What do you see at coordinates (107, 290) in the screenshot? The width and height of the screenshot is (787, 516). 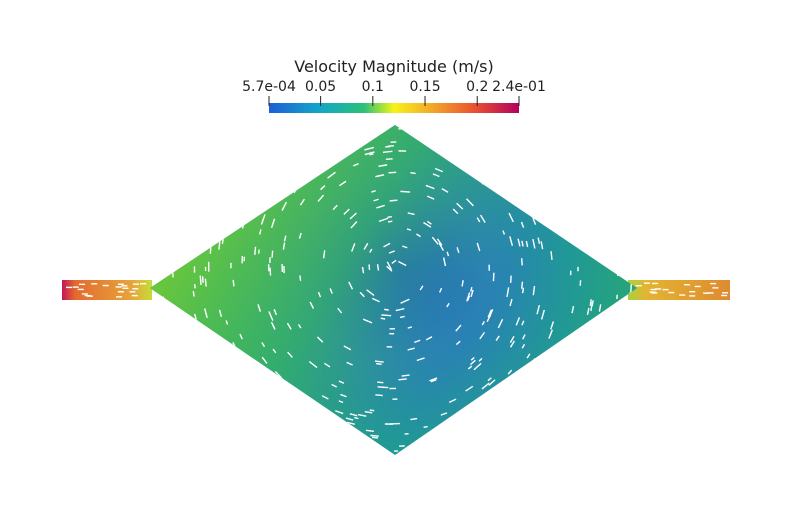 I see `inlet-channel` at bounding box center [107, 290].